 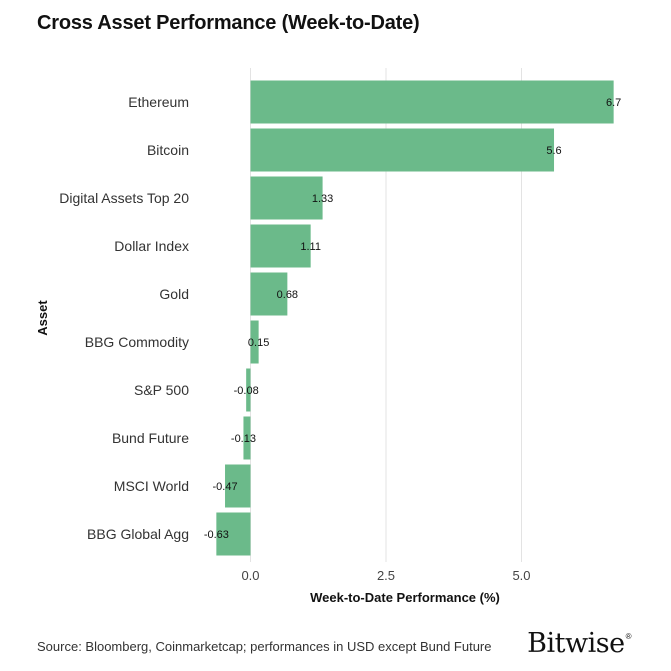 What do you see at coordinates (174, 294) in the screenshot?
I see `category-label: Gold` at bounding box center [174, 294].